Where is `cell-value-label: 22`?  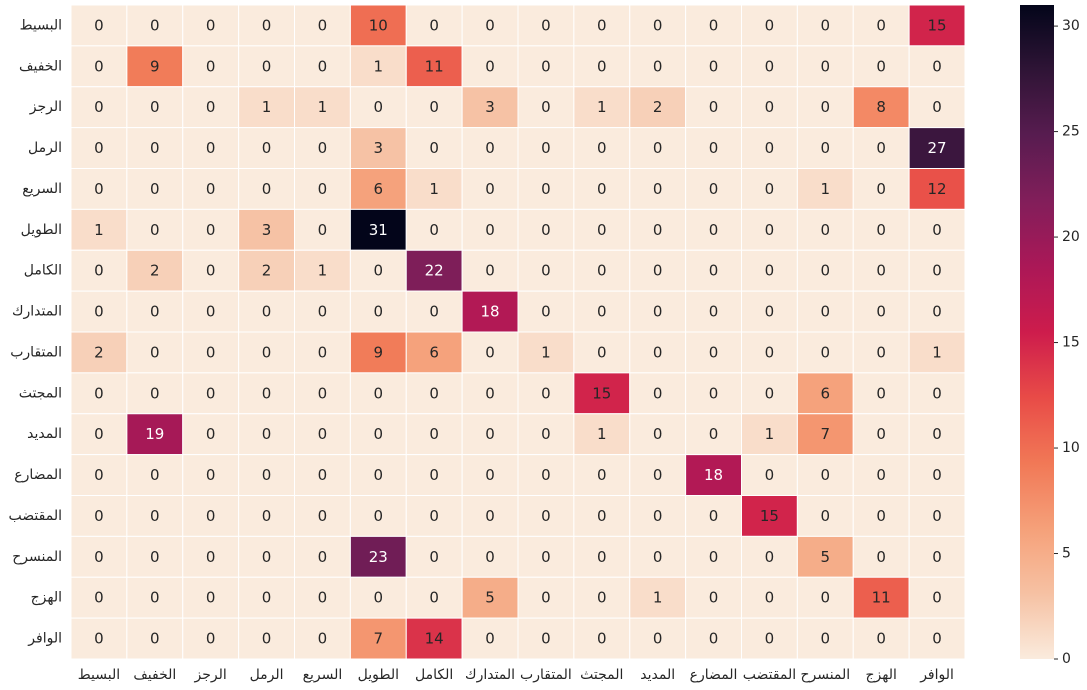 cell-value-label: 22 is located at coordinates (434, 271).